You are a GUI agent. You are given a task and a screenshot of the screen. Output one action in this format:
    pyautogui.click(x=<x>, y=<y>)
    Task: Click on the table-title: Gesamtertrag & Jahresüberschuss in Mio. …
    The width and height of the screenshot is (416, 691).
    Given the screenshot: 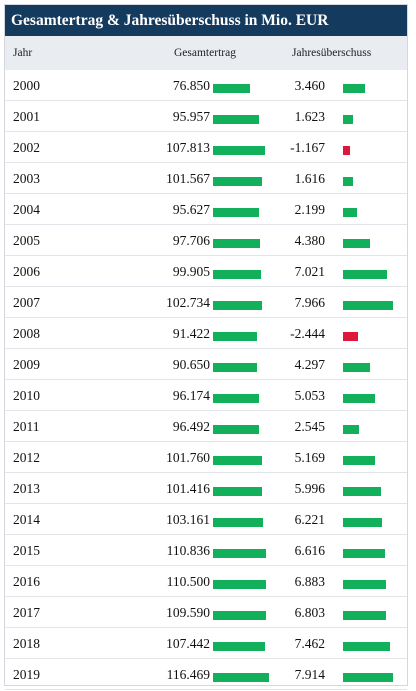 What is the action you would take?
    pyautogui.click(x=206, y=20)
    